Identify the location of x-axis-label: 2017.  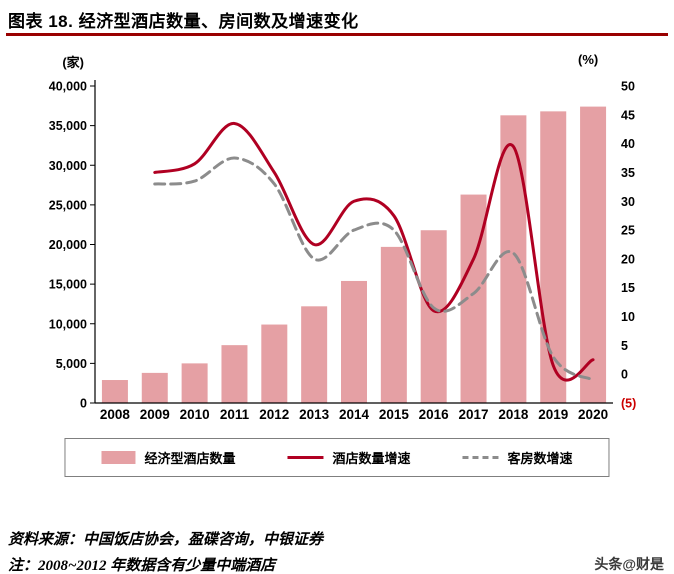
(474, 414).